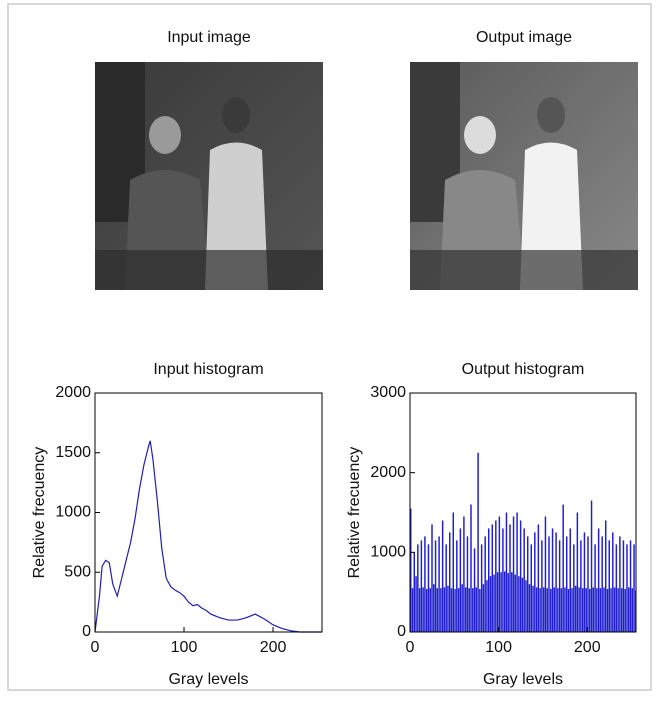  Describe the element at coordinates (209, 176) in the screenshot. I see `input-image` at that location.